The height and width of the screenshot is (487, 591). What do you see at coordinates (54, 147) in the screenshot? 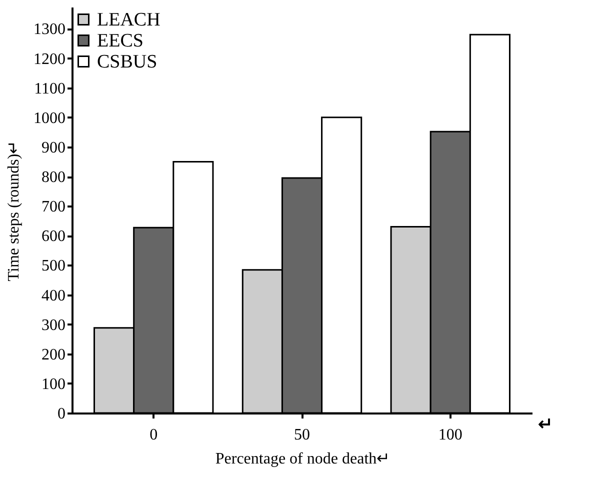
I see `y-tick-label: 900` at bounding box center [54, 147].